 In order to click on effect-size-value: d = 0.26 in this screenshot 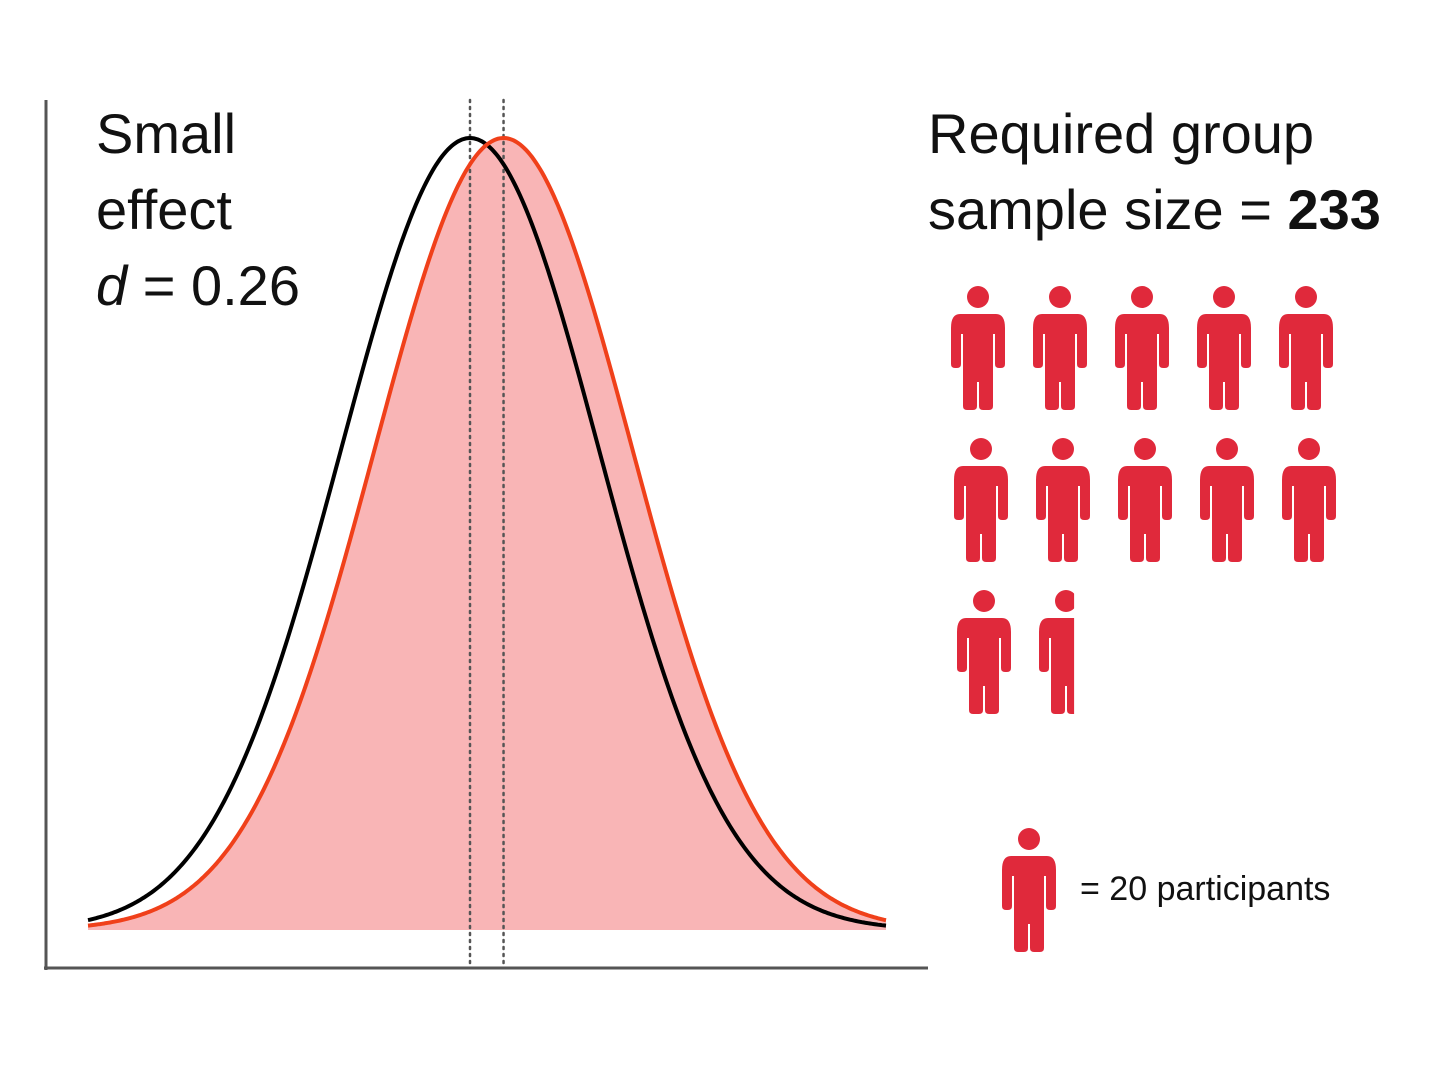, I will do `click(198, 286)`.